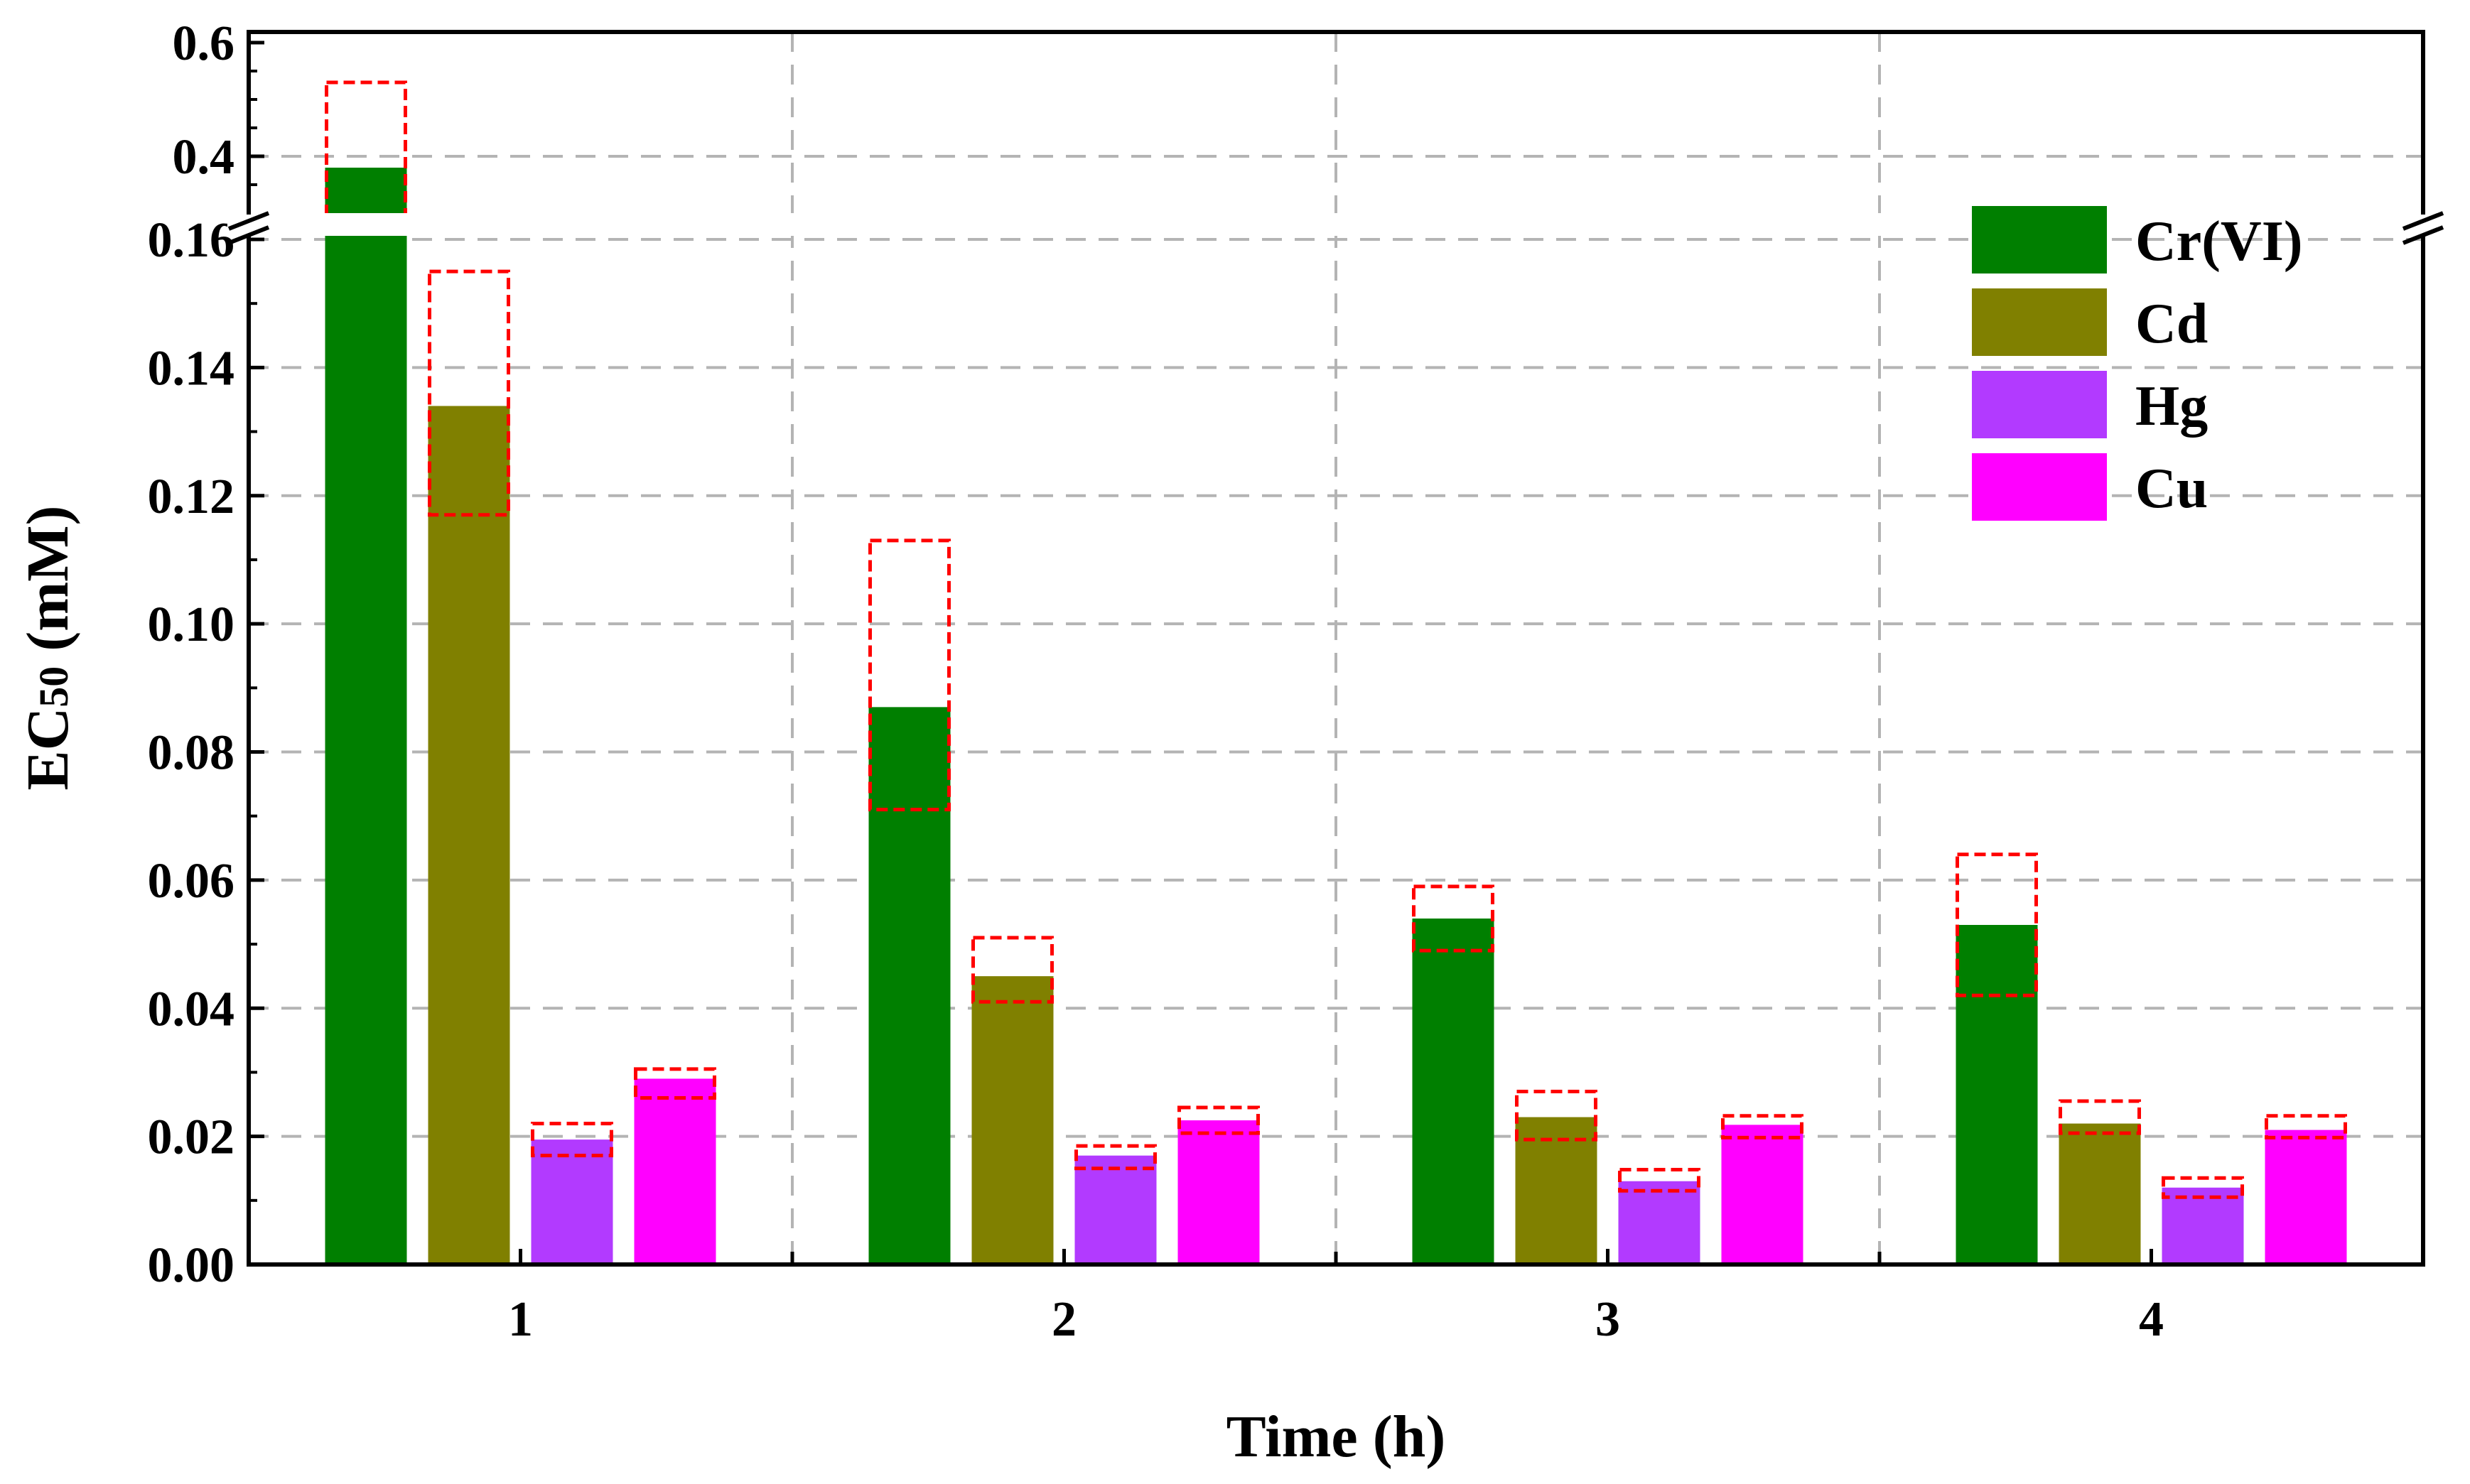  Describe the element at coordinates (2172, 406) in the screenshot. I see `legend-label: Hg` at that location.